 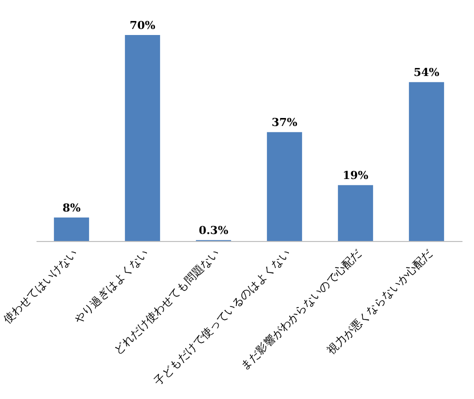 I want to click on data-label: 54%, so click(x=427, y=73).